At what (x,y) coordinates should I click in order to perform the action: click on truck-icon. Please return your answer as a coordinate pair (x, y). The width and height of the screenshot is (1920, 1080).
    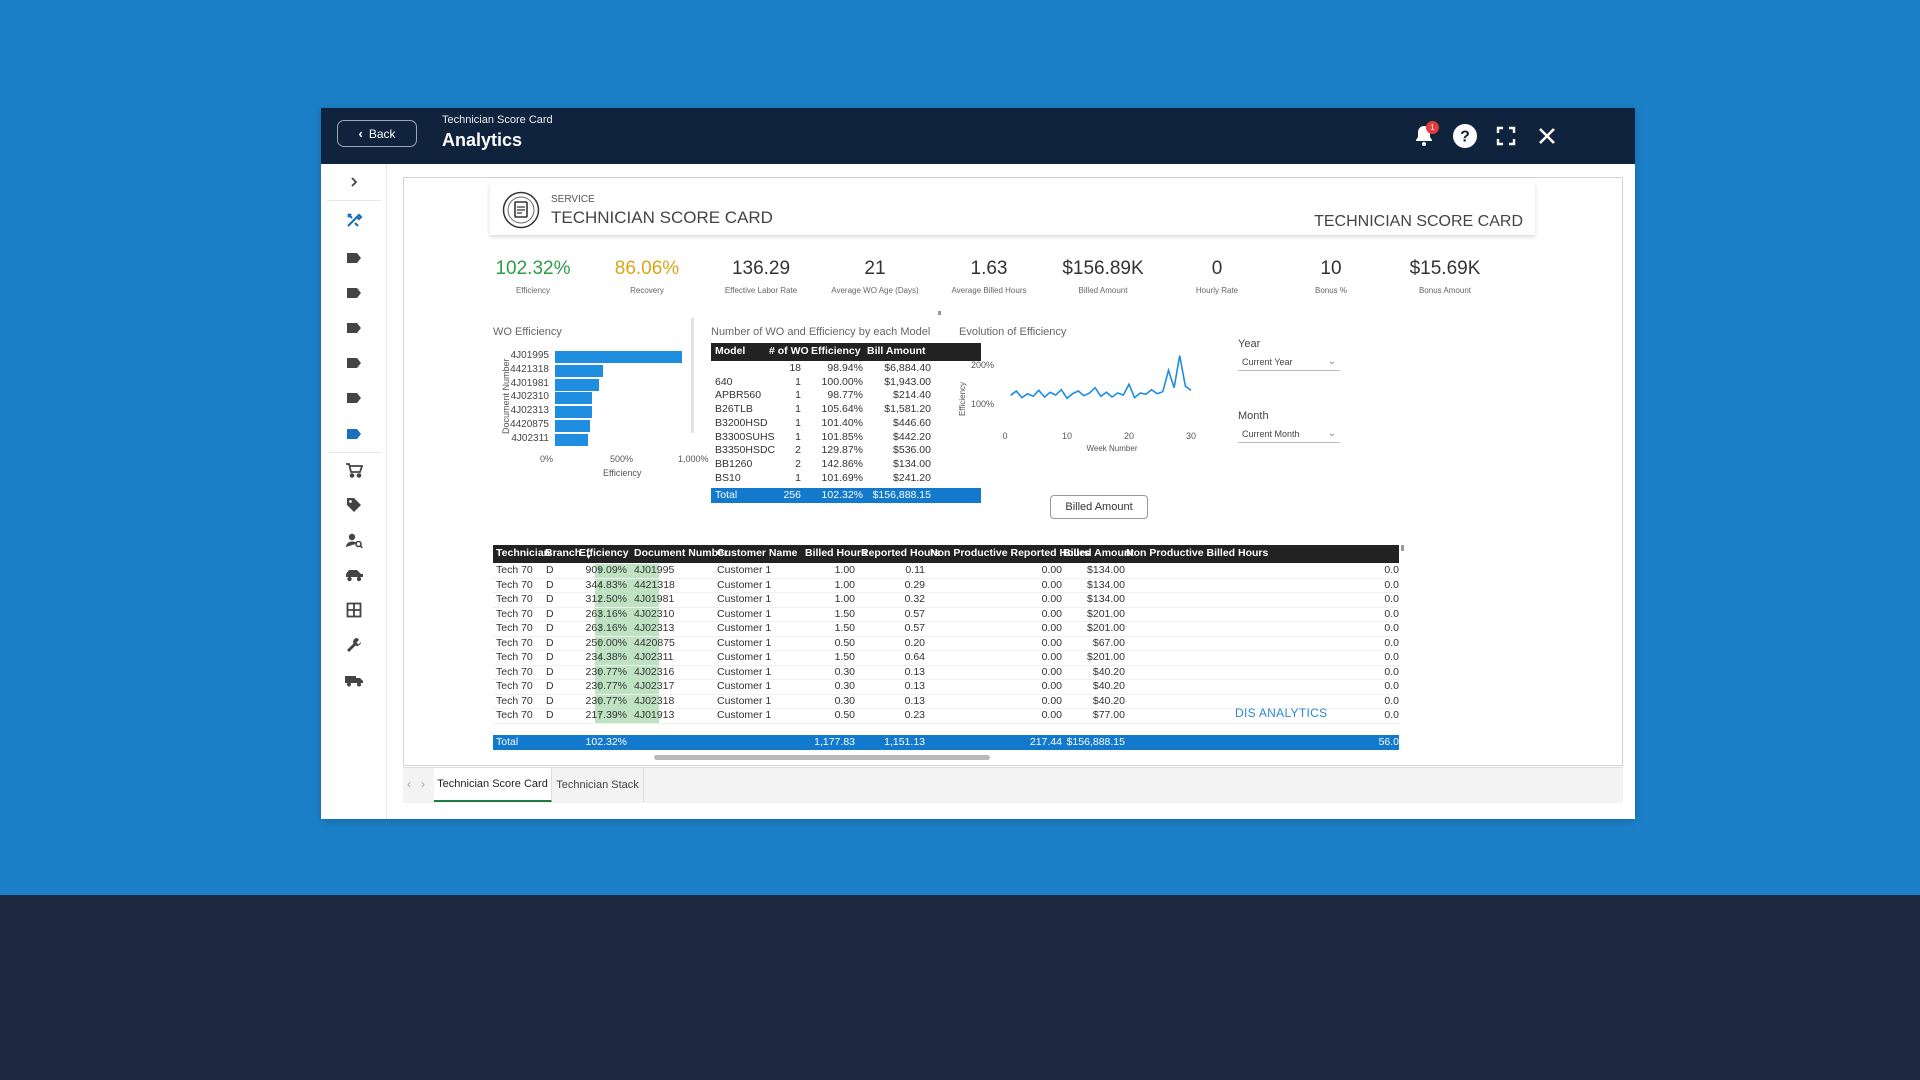
    Looking at the image, I should click on (354, 680).